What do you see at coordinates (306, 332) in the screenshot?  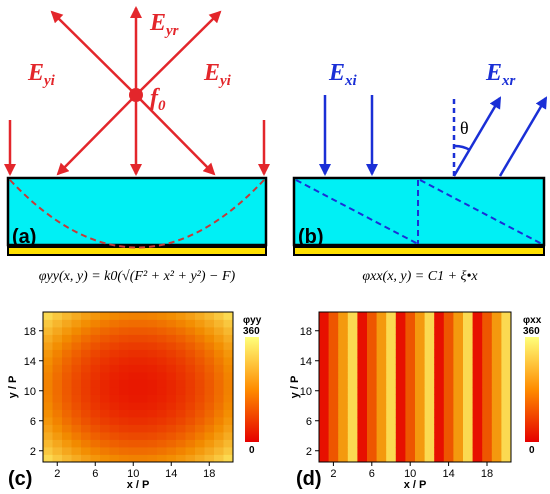 I see `heatmap-d-ytick-label: 18` at bounding box center [306, 332].